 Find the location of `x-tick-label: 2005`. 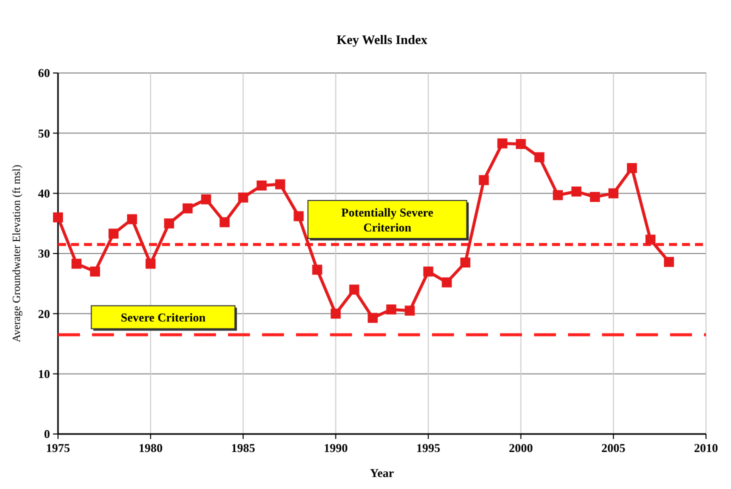

x-tick-label: 2005 is located at coordinates (613, 448).